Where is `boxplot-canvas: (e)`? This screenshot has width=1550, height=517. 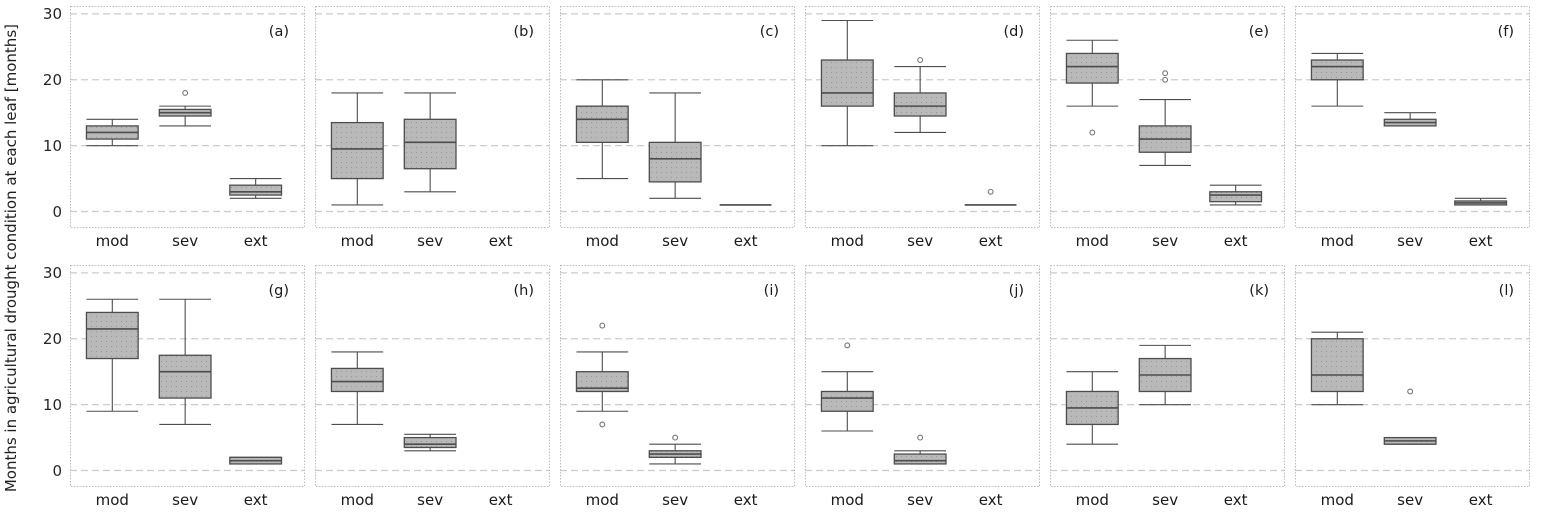 boxplot-canvas: (e) is located at coordinates (1167, 117).